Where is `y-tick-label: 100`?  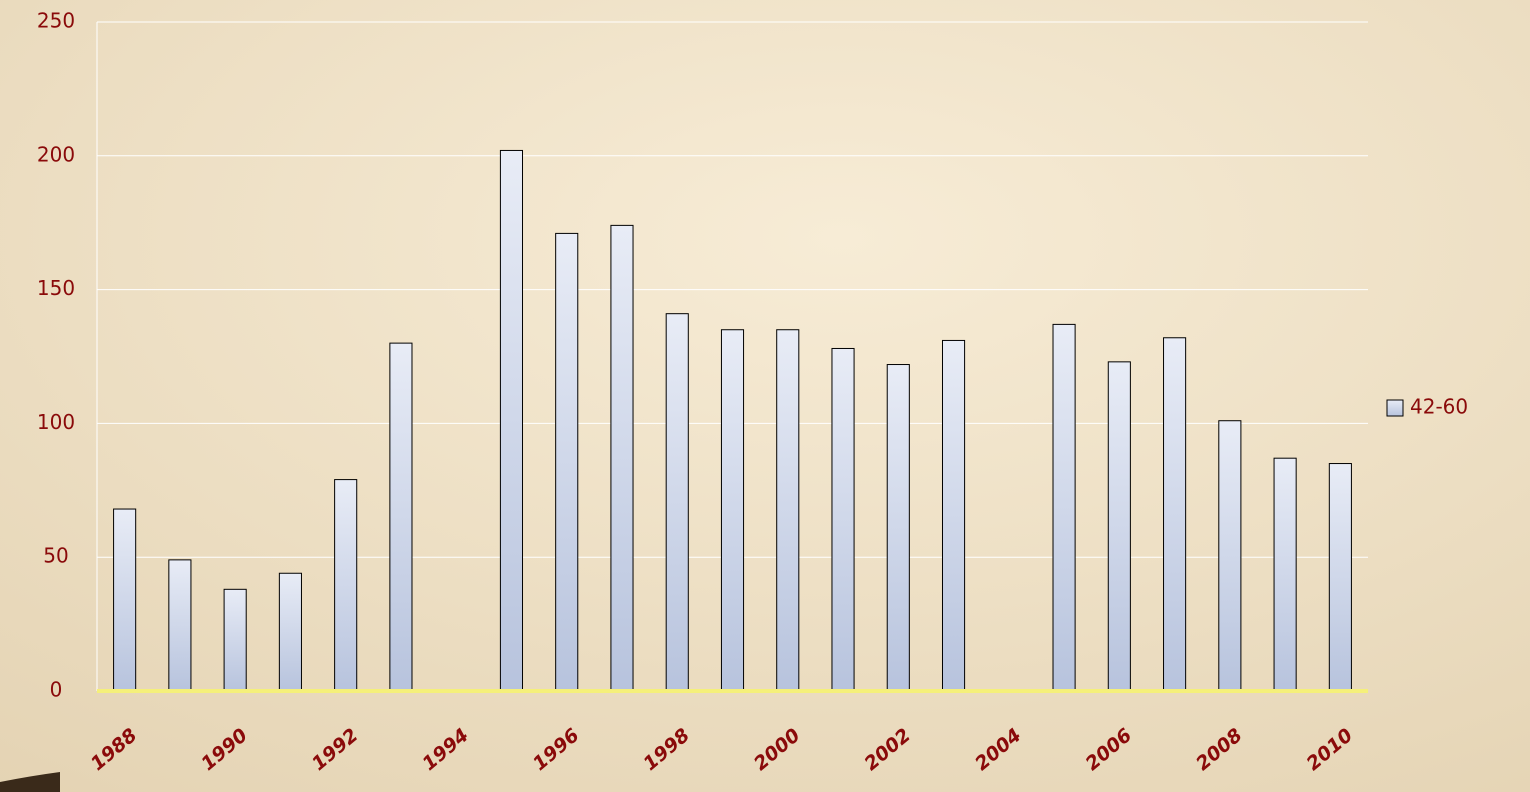
y-tick-label: 100 is located at coordinates (56, 422).